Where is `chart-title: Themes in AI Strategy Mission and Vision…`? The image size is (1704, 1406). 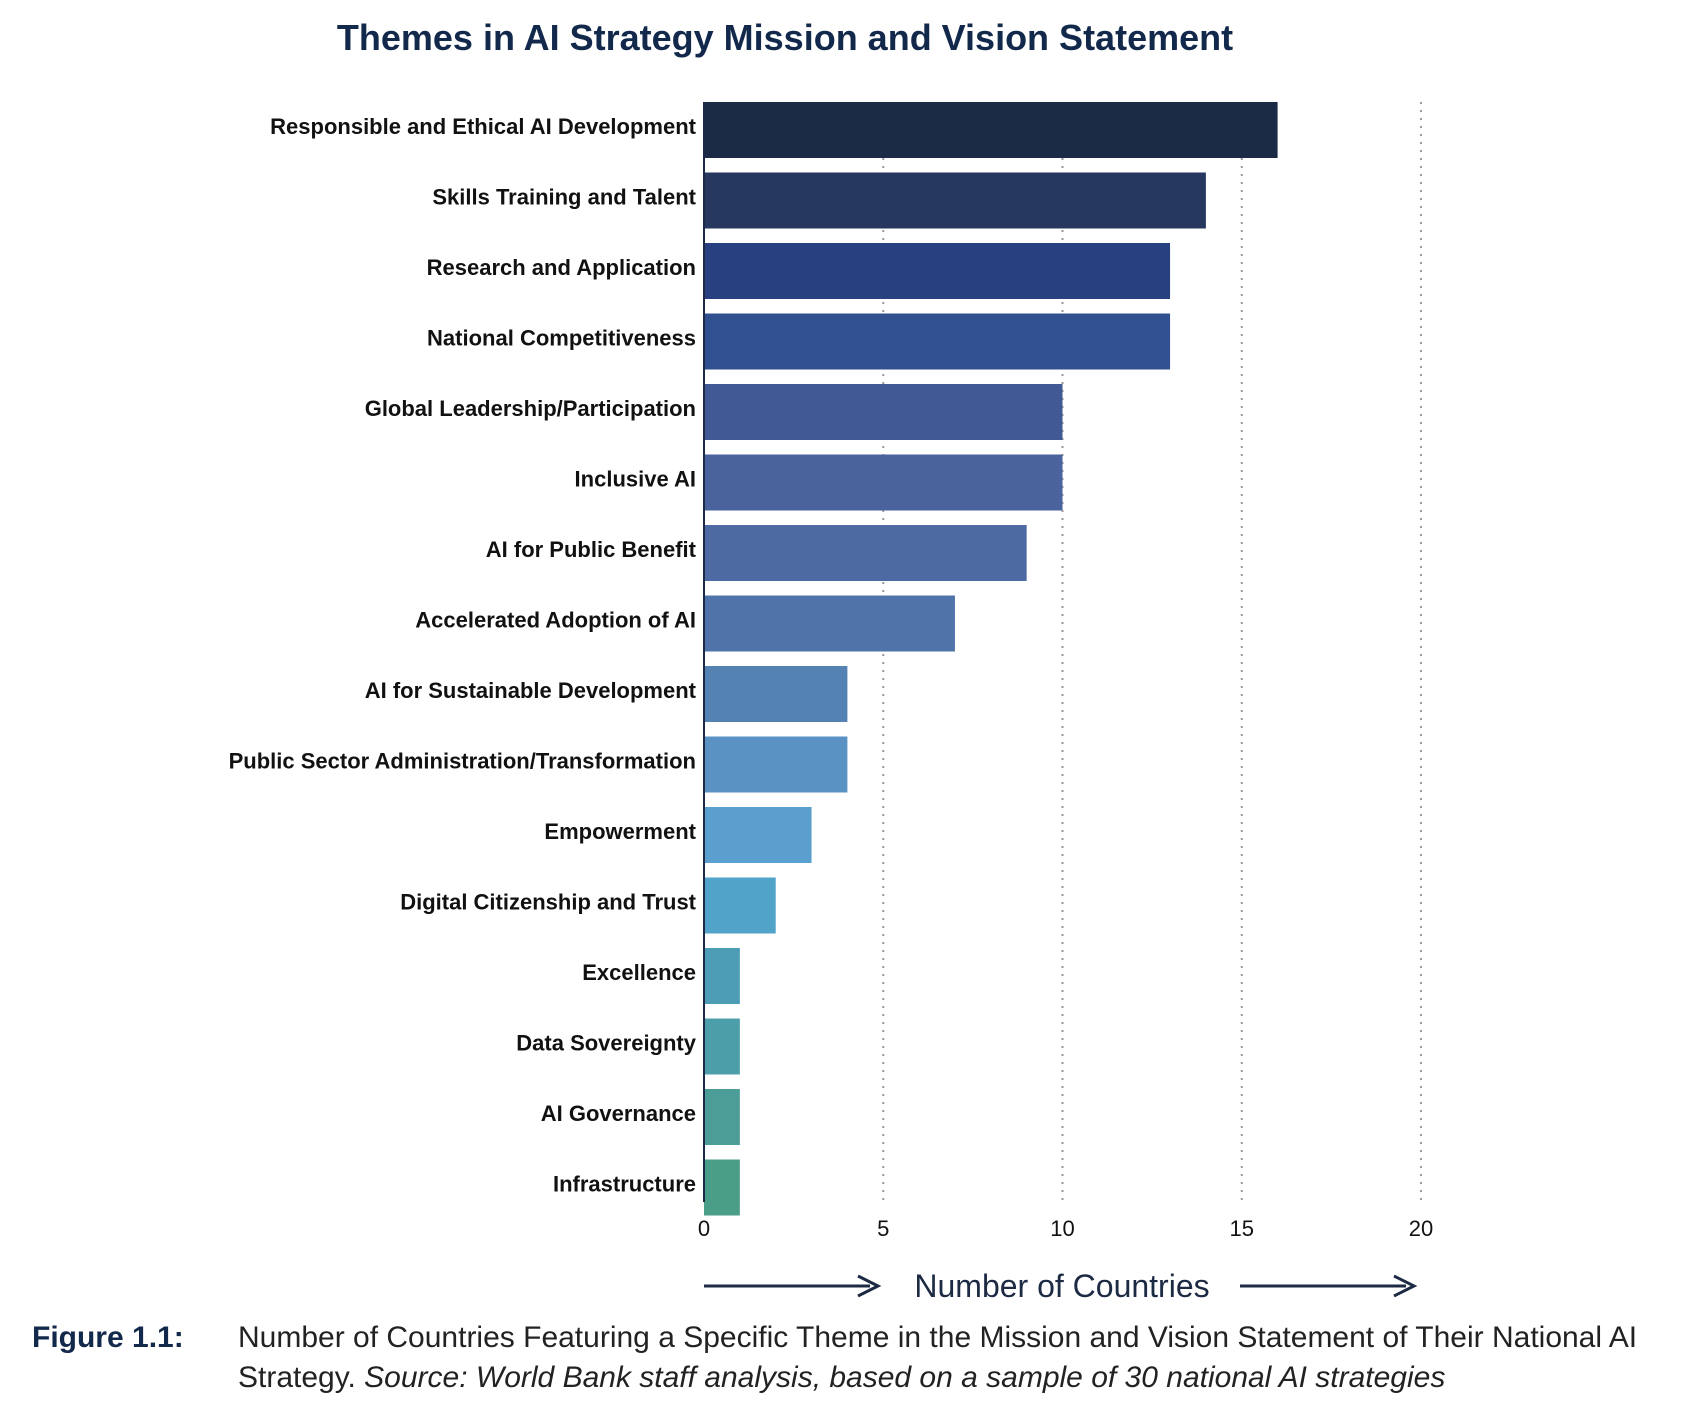
chart-title: Themes in AI Strategy Mission and Vision… is located at coordinates (785, 37).